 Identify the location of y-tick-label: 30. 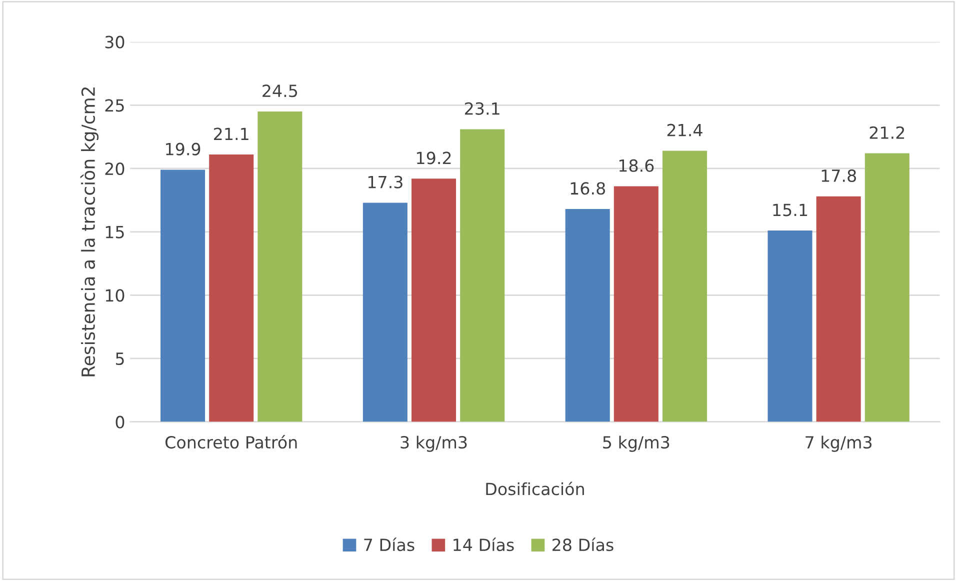
(114, 42).